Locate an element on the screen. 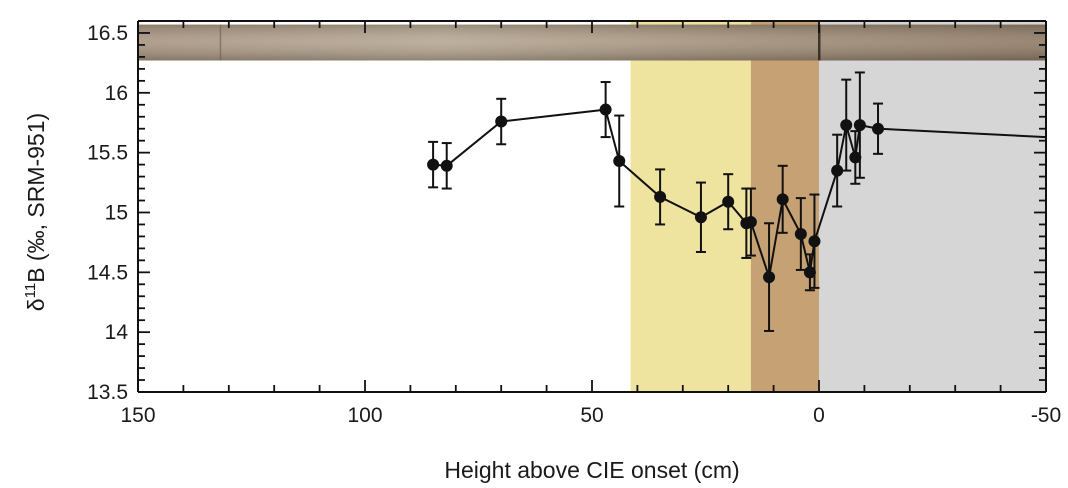 This screenshot has width=1068, height=488. y-tick-label: 16.5 is located at coordinates (107, 33).